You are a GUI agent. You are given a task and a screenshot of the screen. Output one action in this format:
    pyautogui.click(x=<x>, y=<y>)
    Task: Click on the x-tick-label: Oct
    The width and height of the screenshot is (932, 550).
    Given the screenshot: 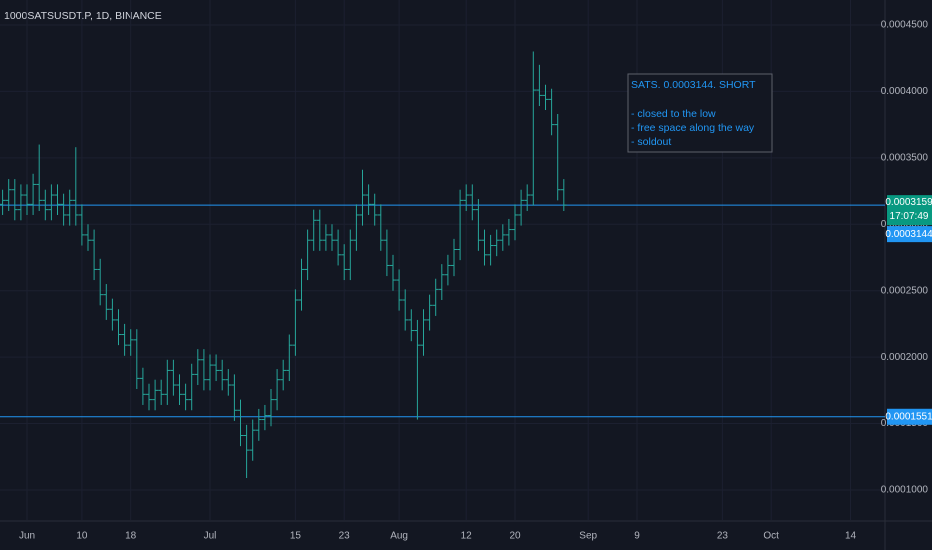 What is the action you would take?
    pyautogui.click(x=771, y=536)
    